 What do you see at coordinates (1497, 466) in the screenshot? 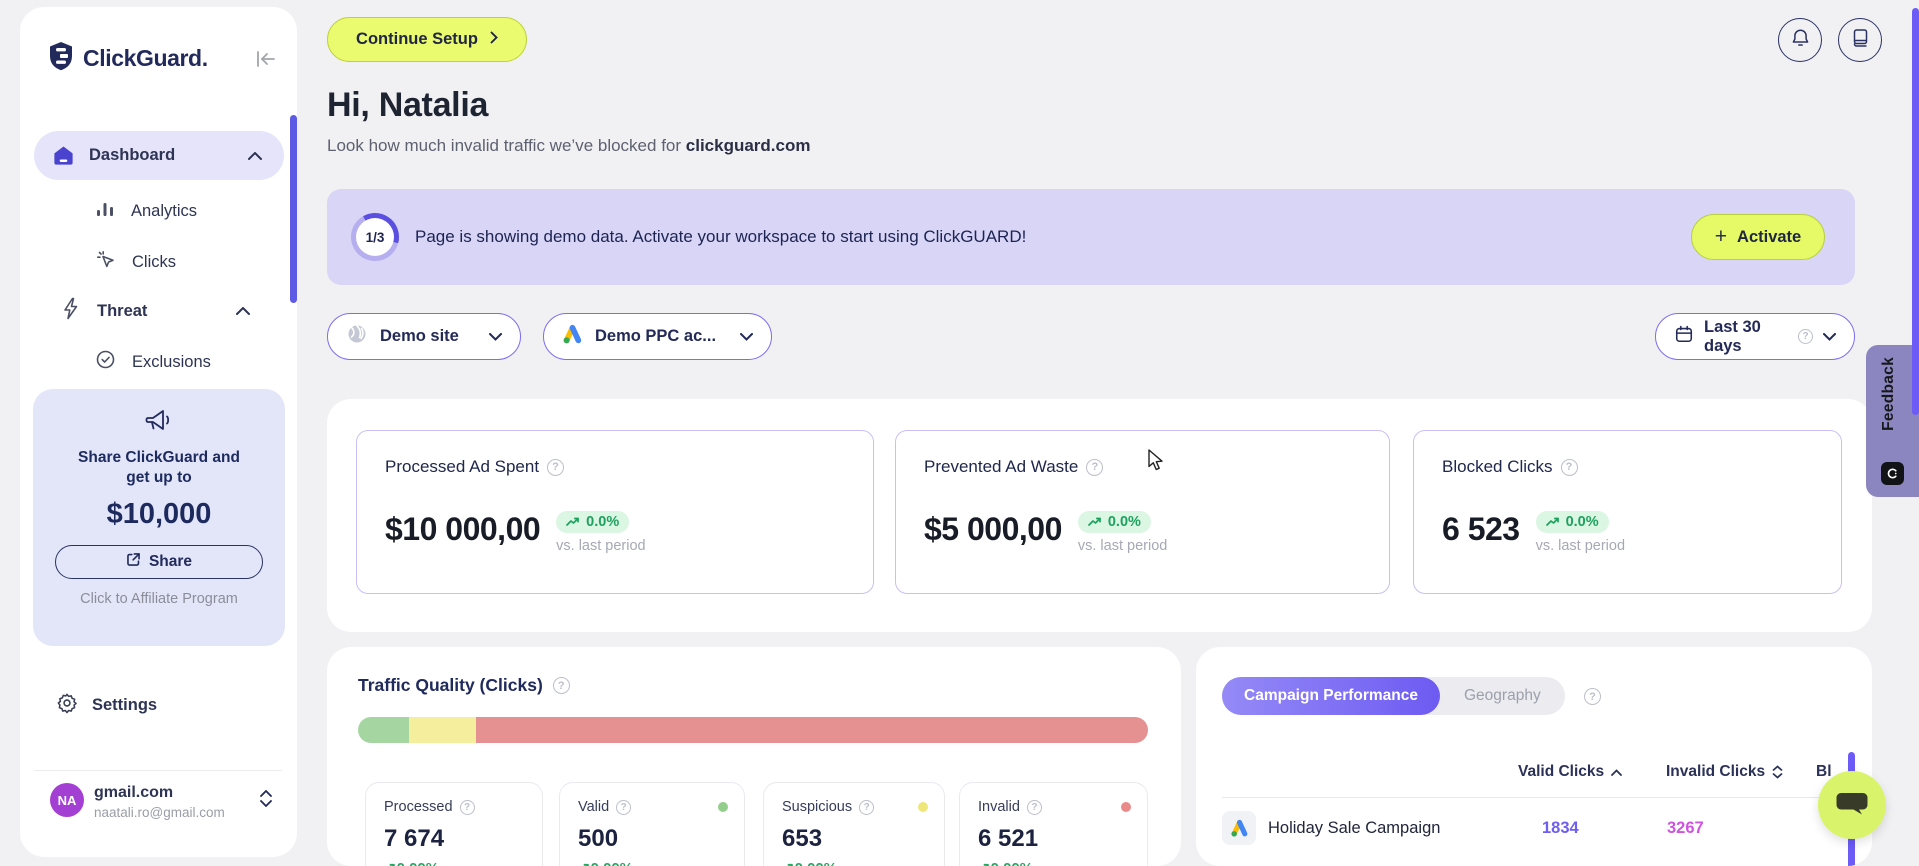
I see `stat-title: Blocked Clicks` at bounding box center [1497, 466].